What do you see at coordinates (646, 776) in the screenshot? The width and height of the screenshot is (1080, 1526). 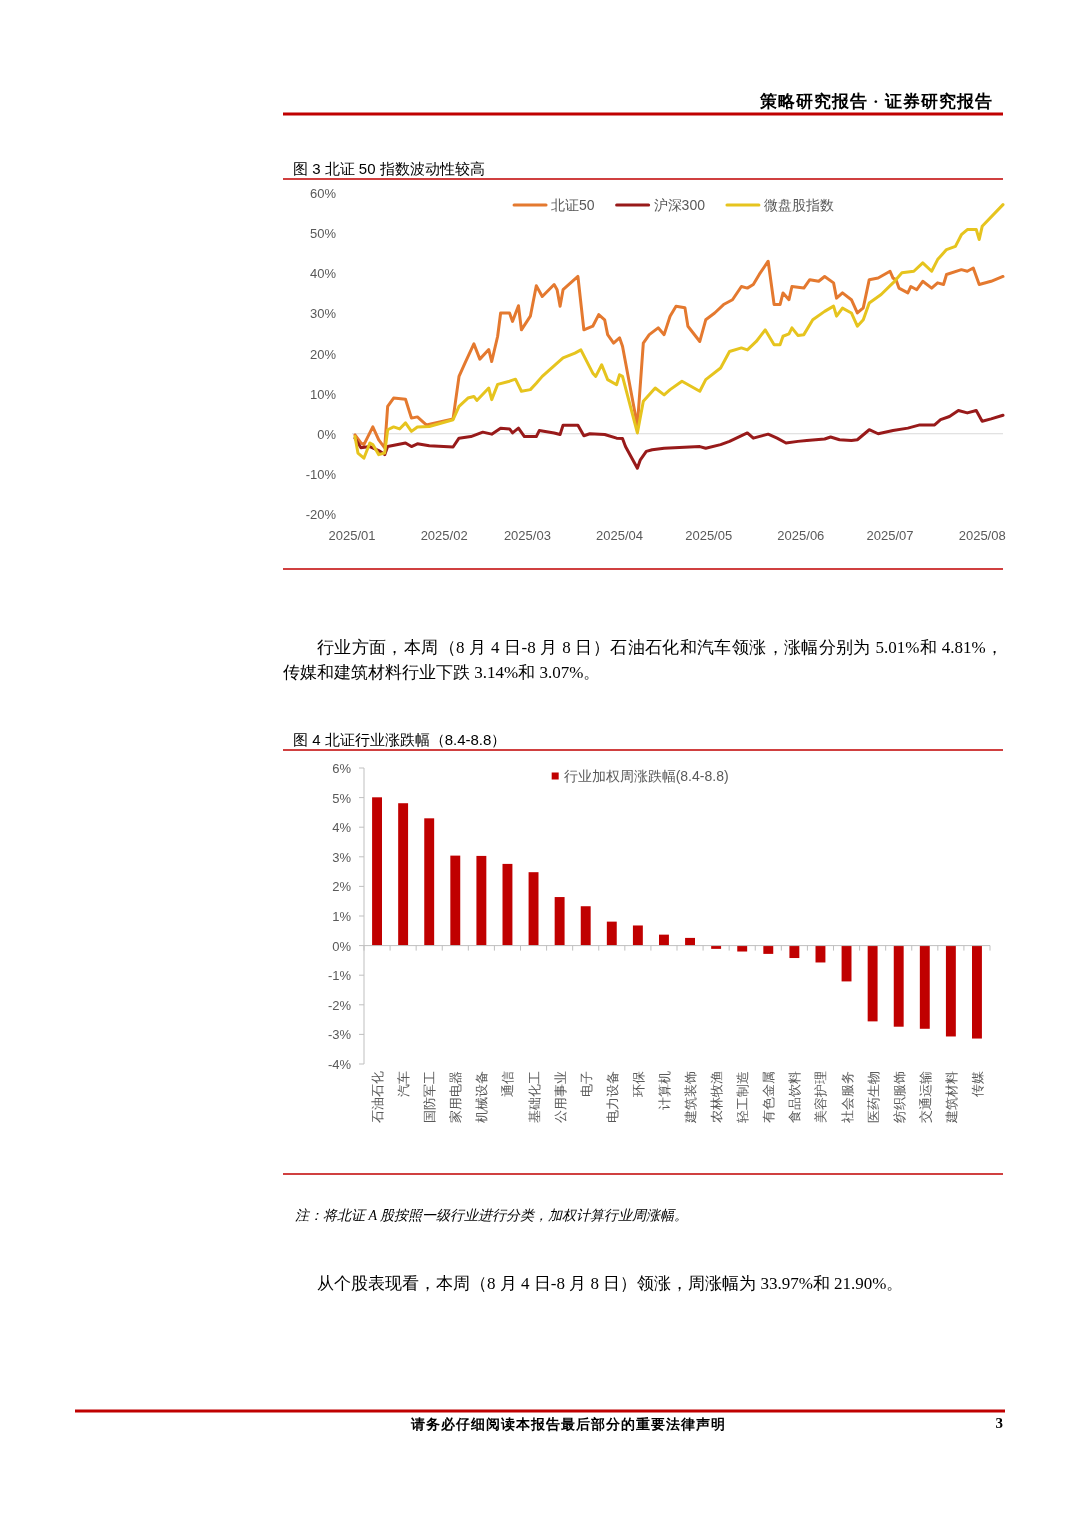 I see `legend-label: 行业加权周涨跌幅(8.4-8.8)` at bounding box center [646, 776].